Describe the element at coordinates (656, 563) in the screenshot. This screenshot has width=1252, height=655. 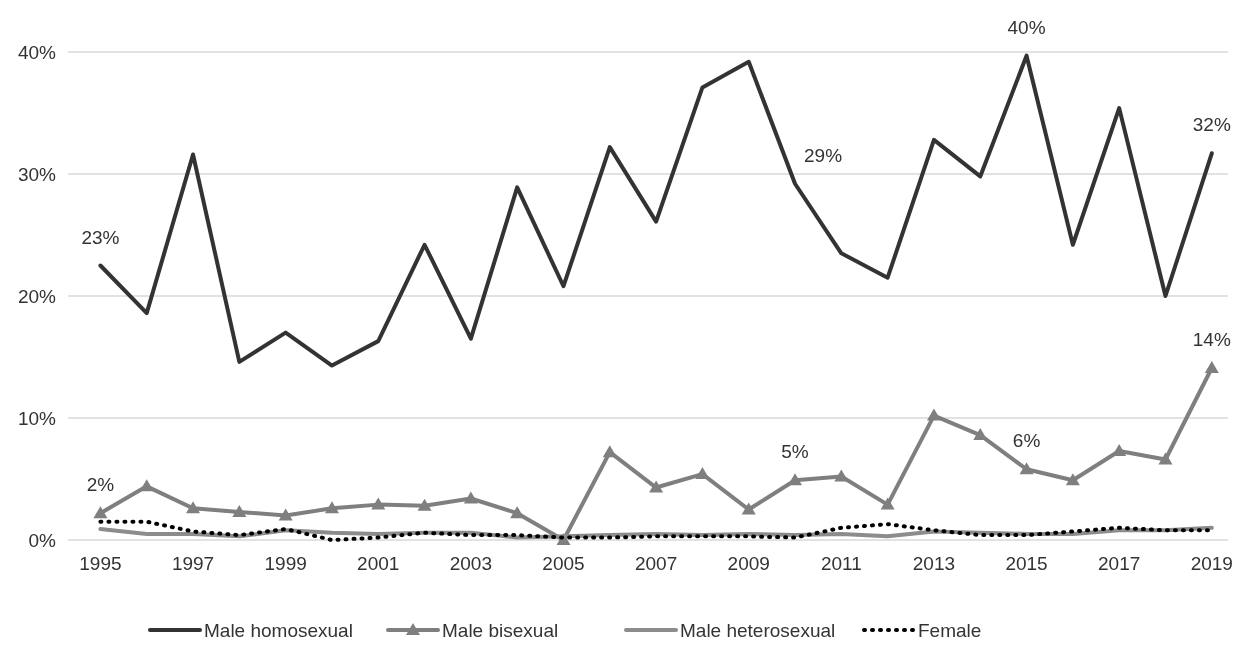
I see `x-tick-label: 2007` at that location.